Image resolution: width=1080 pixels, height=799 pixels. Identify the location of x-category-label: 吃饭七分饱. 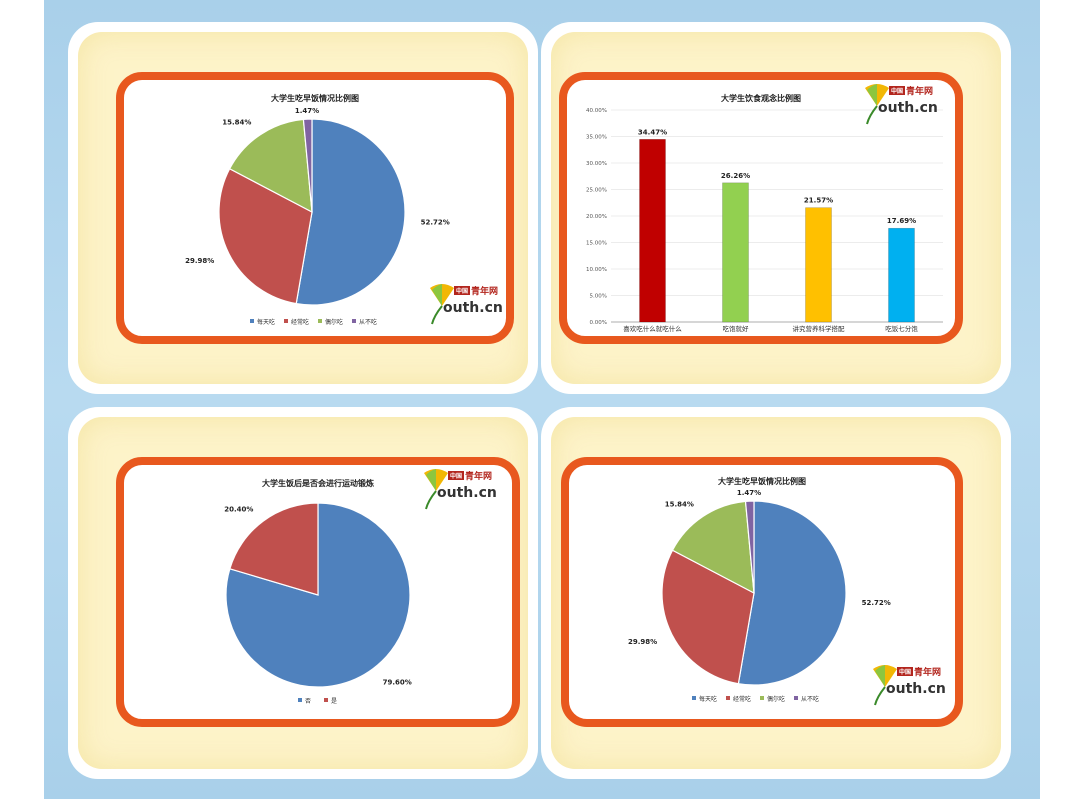
(901, 328).